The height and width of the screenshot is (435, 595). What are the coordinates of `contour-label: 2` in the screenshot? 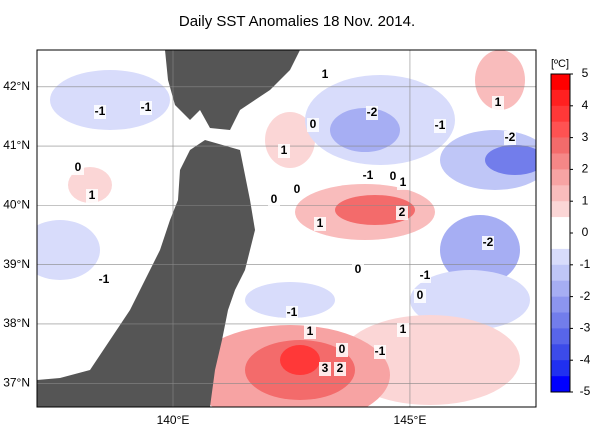 It's located at (402, 212).